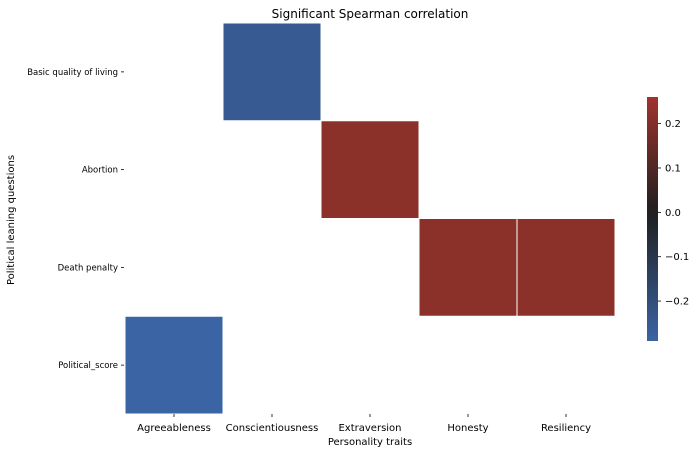 The height and width of the screenshot is (454, 697). I want to click on chart-title: Significant Spearman correlation, so click(370, 14).